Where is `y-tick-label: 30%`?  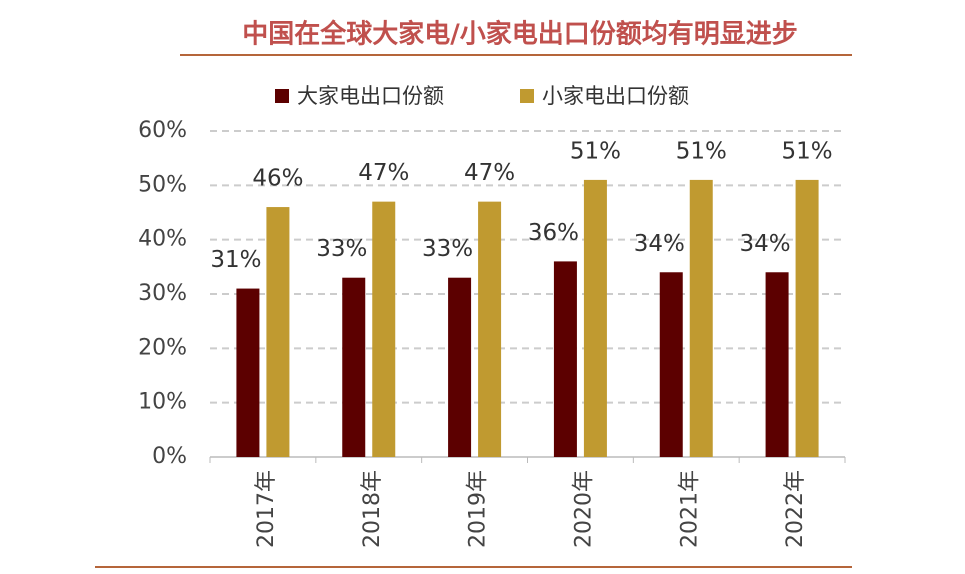 y-tick-label: 30% is located at coordinates (162, 293).